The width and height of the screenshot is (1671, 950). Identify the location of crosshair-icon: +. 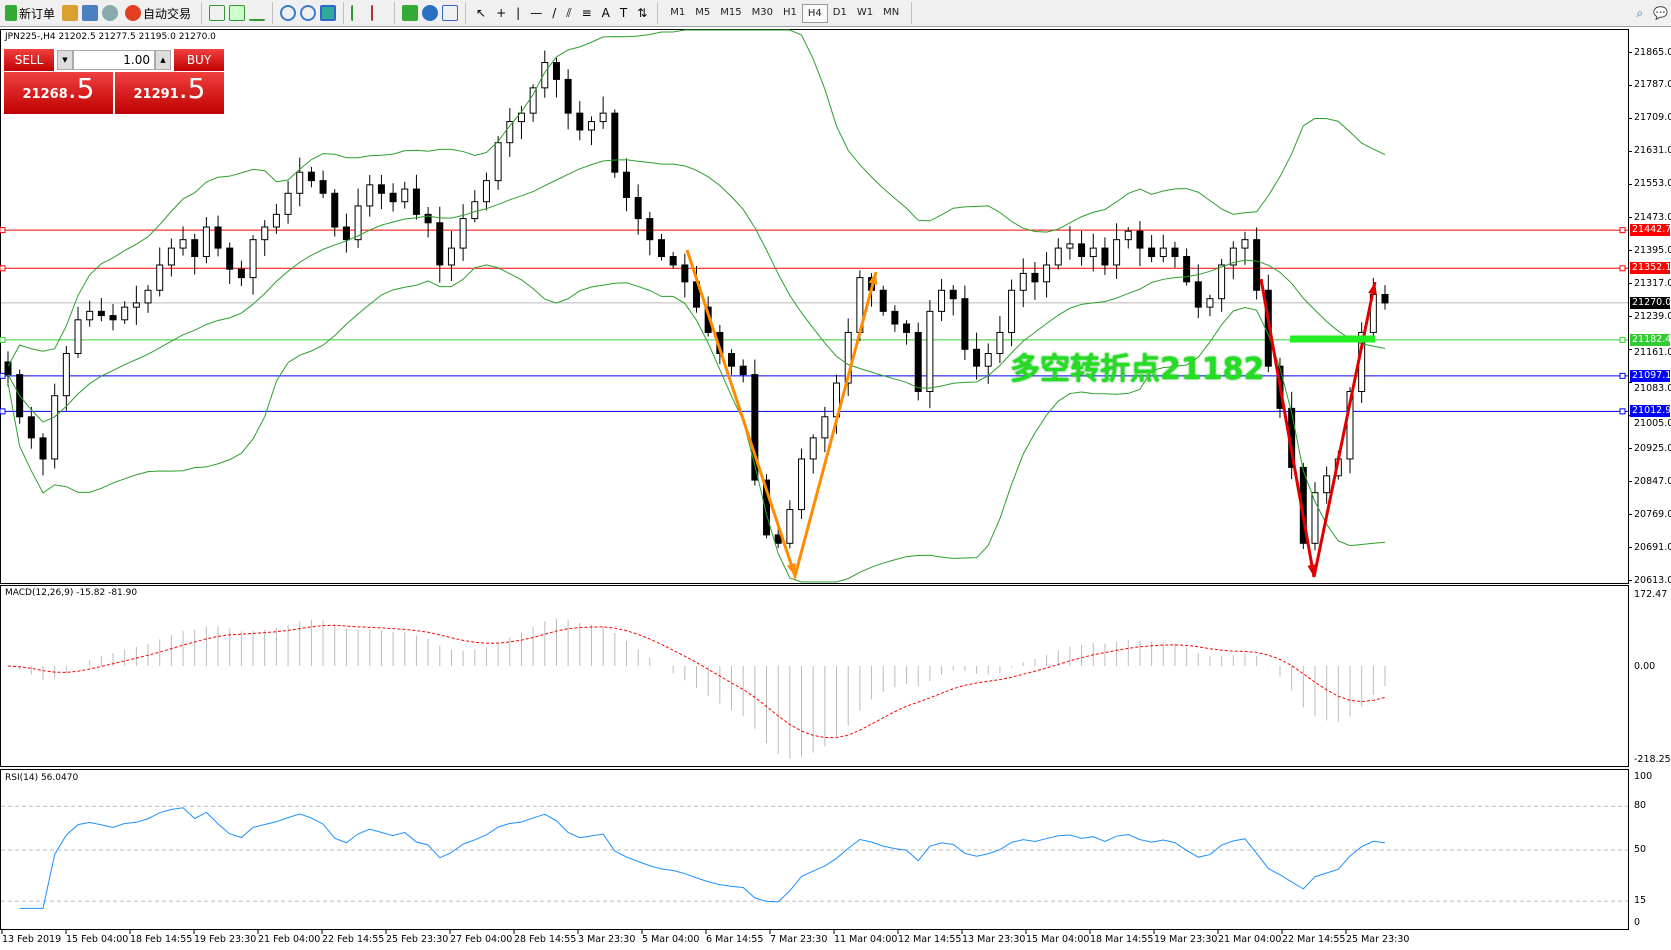
(501, 13).